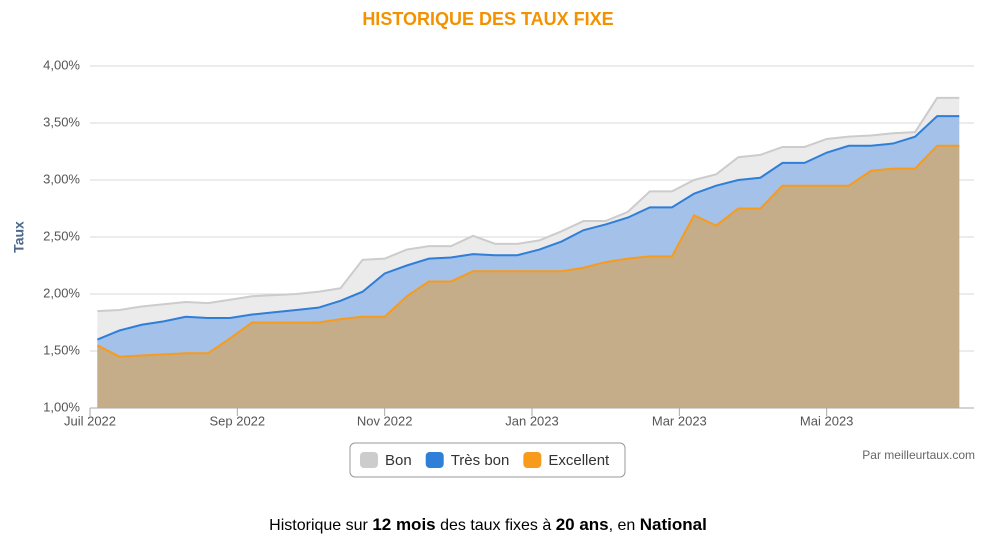  I want to click on legend-label: Très bon, so click(480, 460).